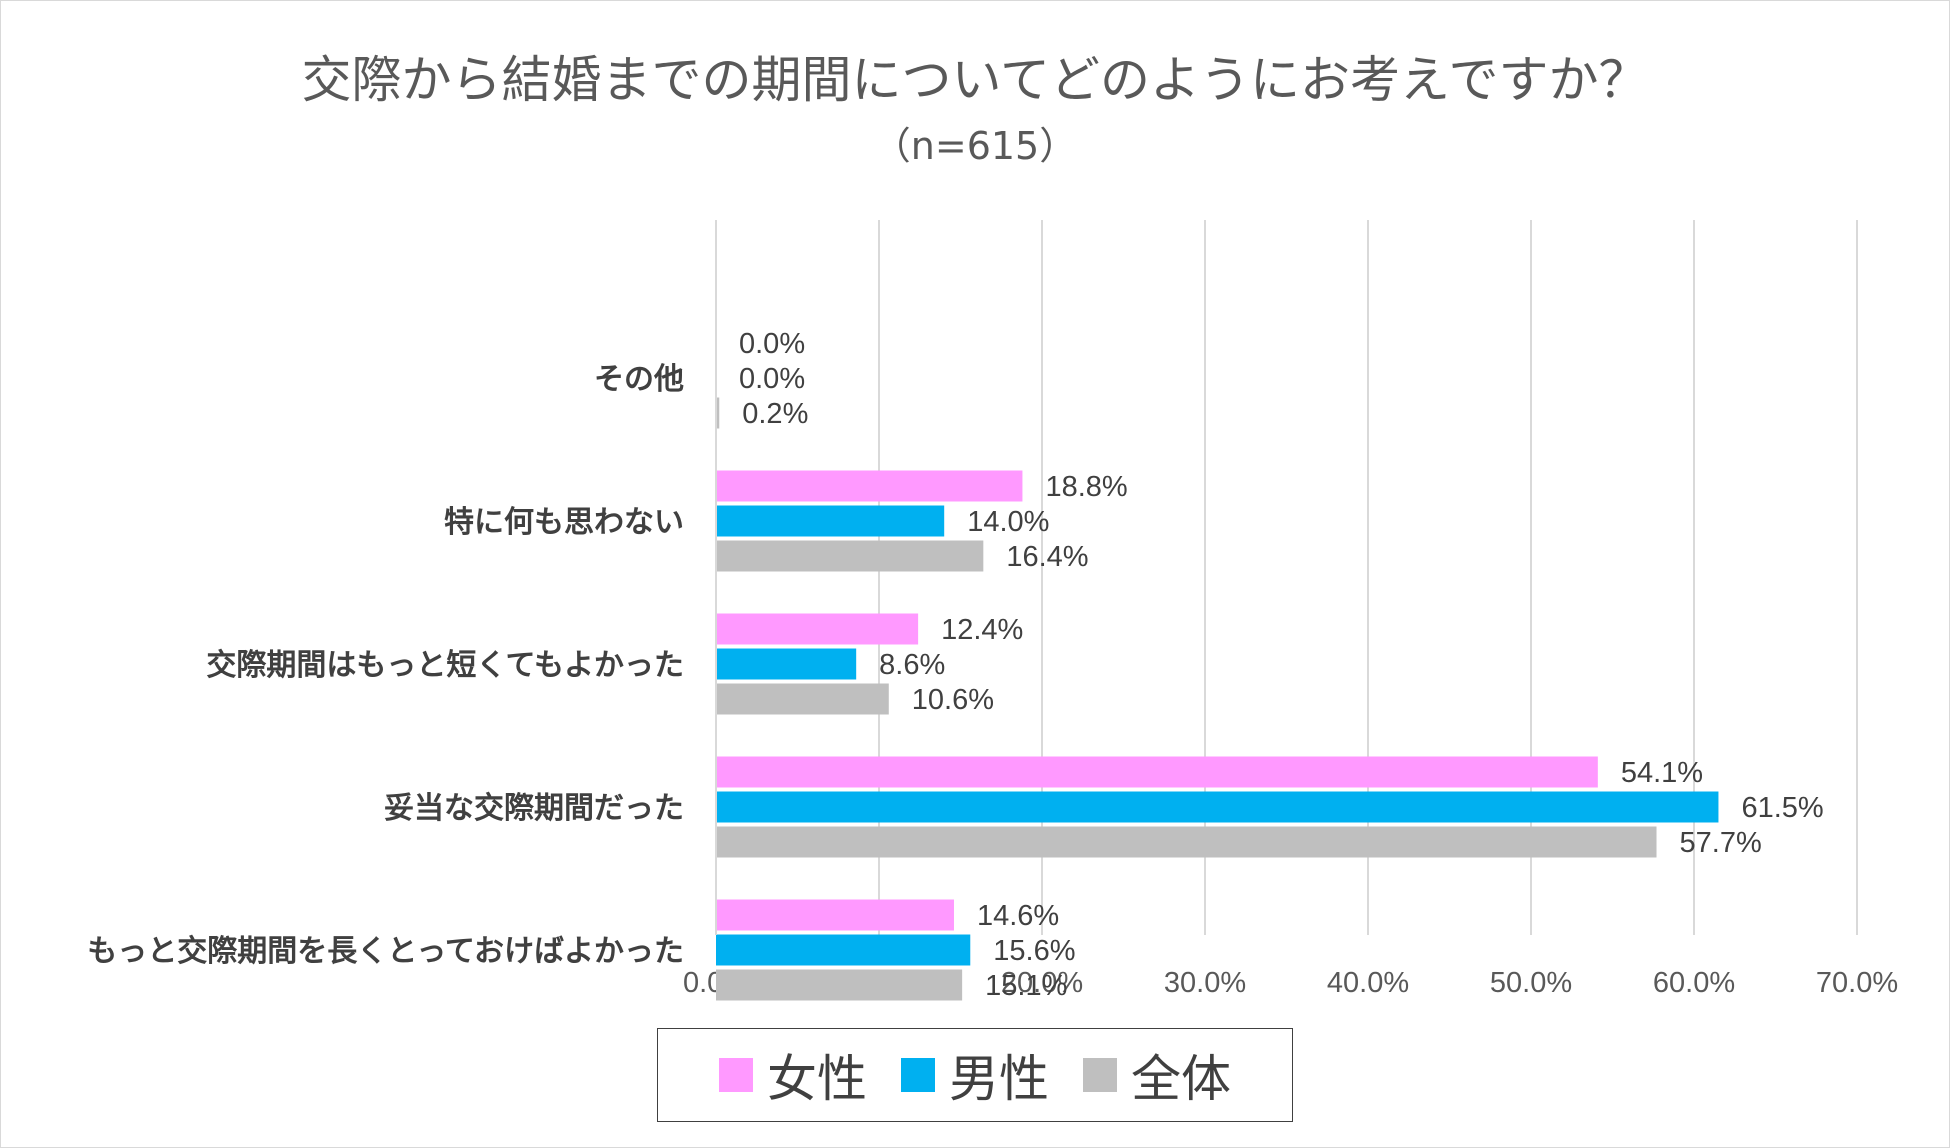  I want to click on category-label: 特に何も思わない, so click(564, 522).